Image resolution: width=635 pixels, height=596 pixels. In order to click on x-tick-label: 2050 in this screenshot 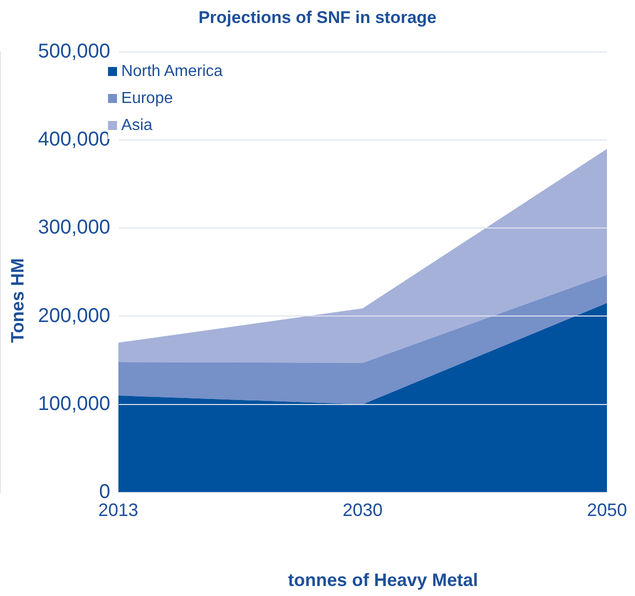, I will do `click(606, 510)`.